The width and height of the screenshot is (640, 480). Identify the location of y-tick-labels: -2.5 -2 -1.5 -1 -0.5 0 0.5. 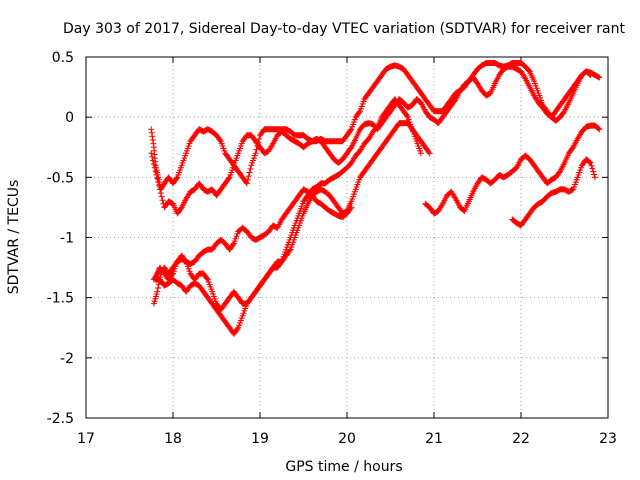
(60, 238).